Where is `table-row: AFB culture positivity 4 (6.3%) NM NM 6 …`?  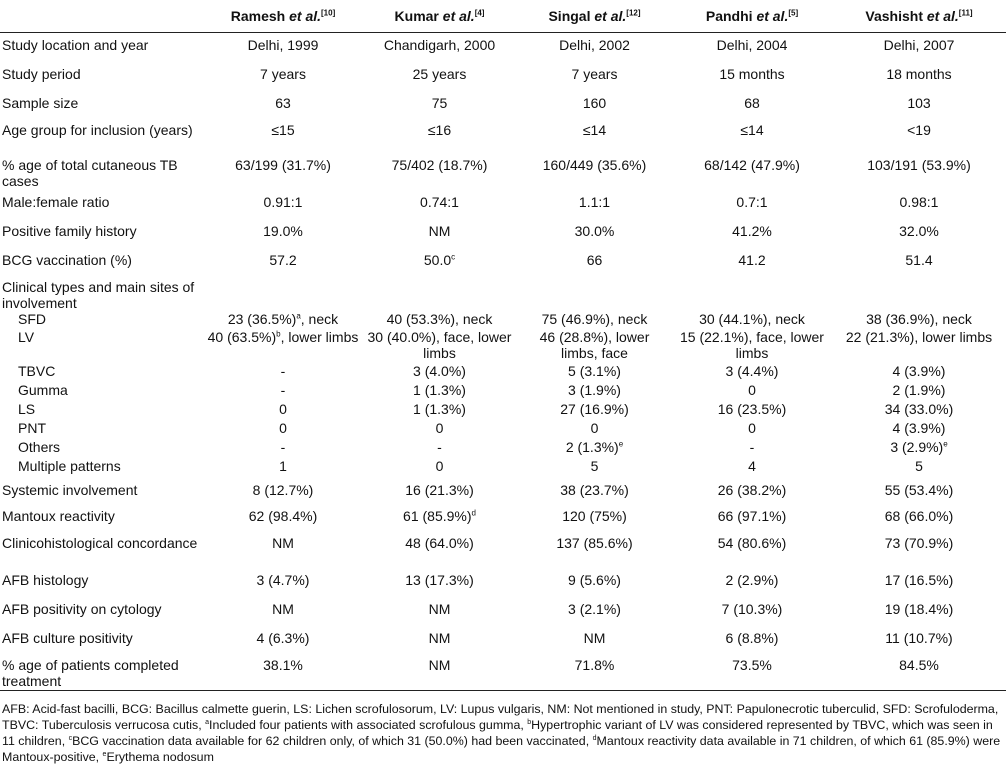 table-row: AFB culture positivity 4 (6.3%) NM NM 6 … is located at coordinates (503, 640).